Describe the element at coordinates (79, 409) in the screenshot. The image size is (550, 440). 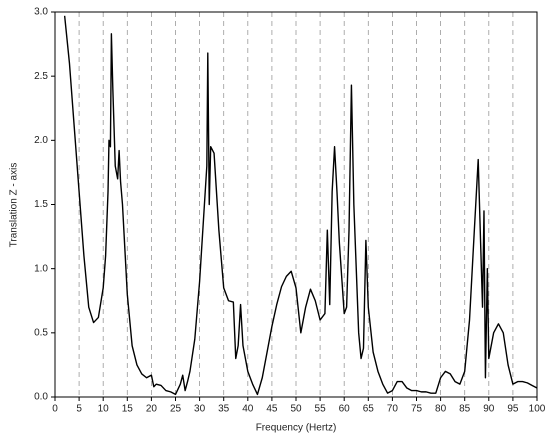
I see `x-tick-label: 5` at that location.